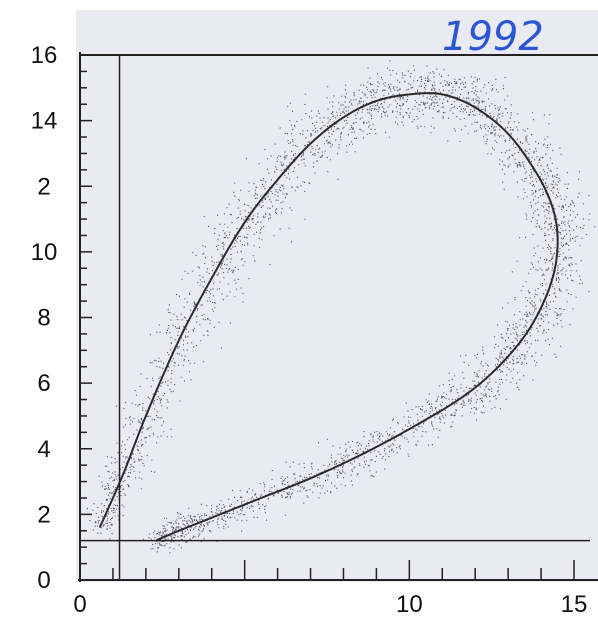 The width and height of the screenshot is (598, 623). Describe the element at coordinates (43, 383) in the screenshot. I see `y-tick-label: 6` at that location.